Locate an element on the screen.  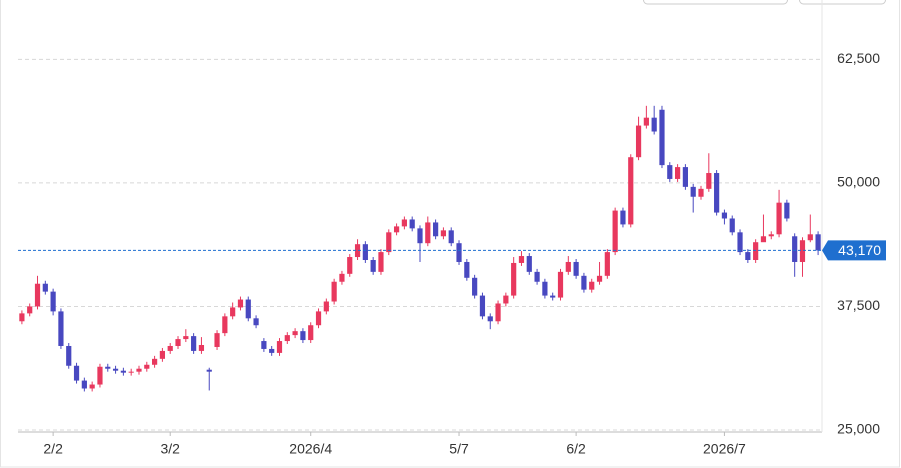
last-price-tag is located at coordinates (854, 250).